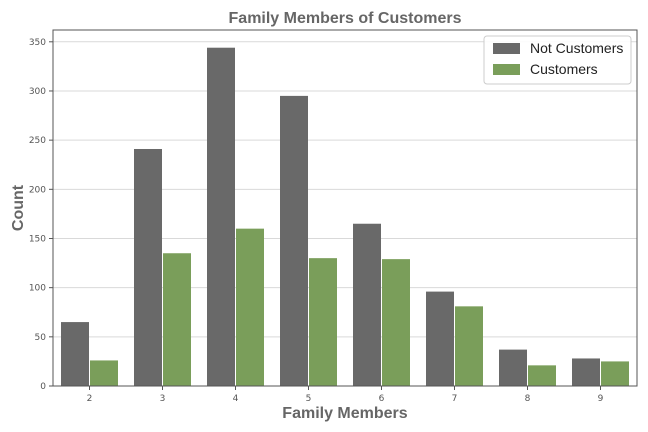 The width and height of the screenshot is (648, 432). I want to click on x-tick-label: 6, so click(382, 399).